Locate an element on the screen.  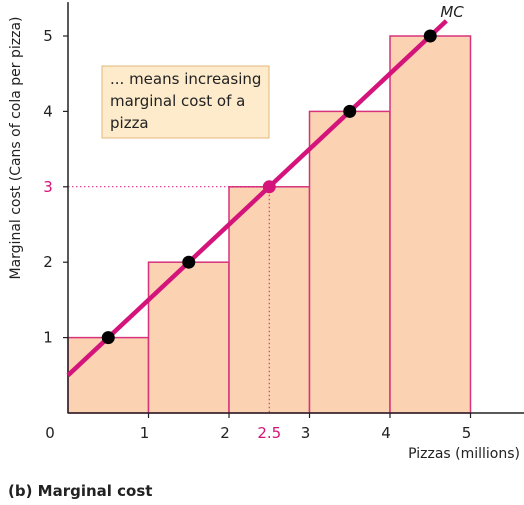
annotation-line-1: ... means increasing is located at coordinates (185, 79).